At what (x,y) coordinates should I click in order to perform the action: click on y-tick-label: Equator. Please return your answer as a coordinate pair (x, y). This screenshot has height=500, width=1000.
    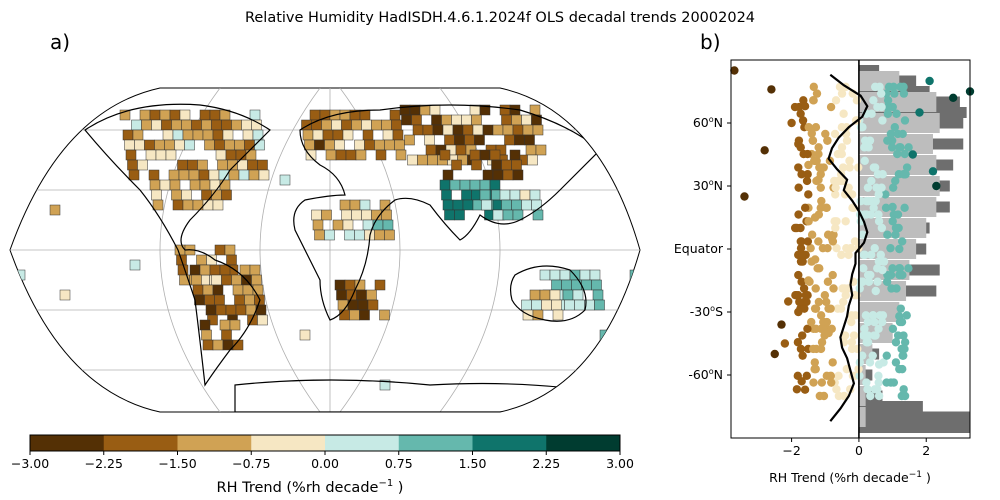
    Looking at the image, I should click on (699, 248).